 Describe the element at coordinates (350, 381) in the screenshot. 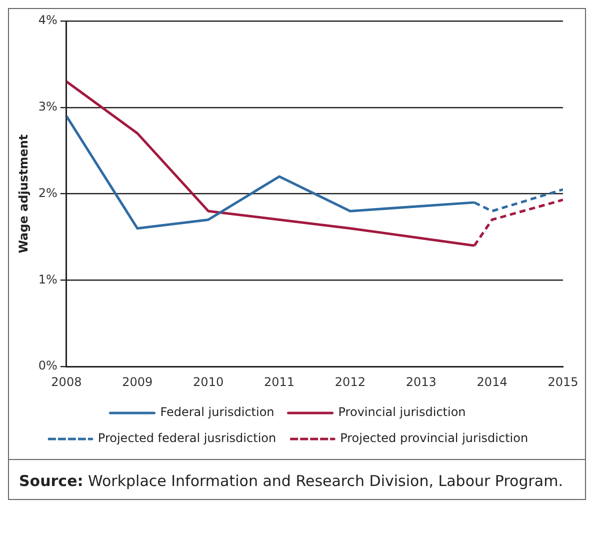

I see `x-tick-label: 2012` at that location.